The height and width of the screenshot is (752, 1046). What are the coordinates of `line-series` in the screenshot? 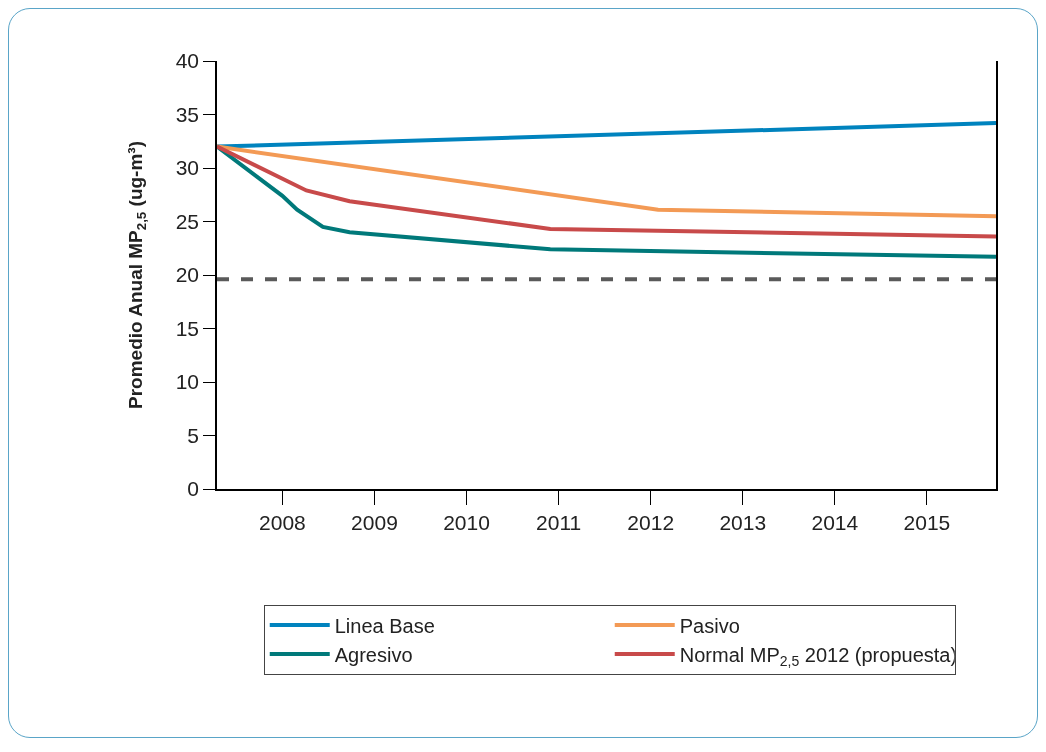 It's located at (606, 191).